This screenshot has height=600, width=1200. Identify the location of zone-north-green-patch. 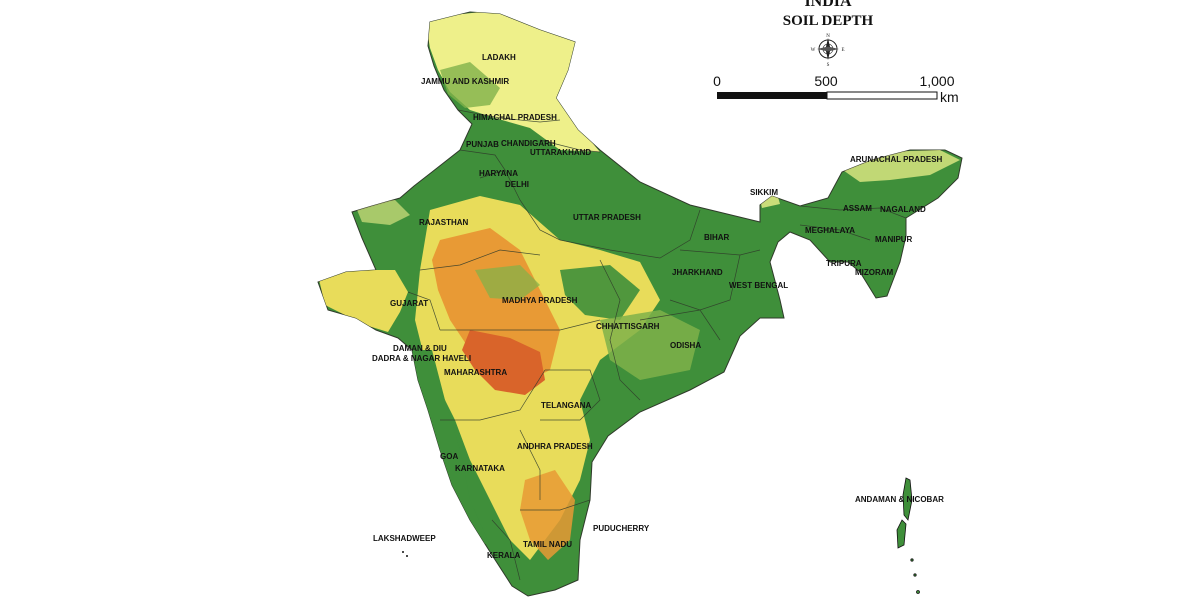
(470, 85).